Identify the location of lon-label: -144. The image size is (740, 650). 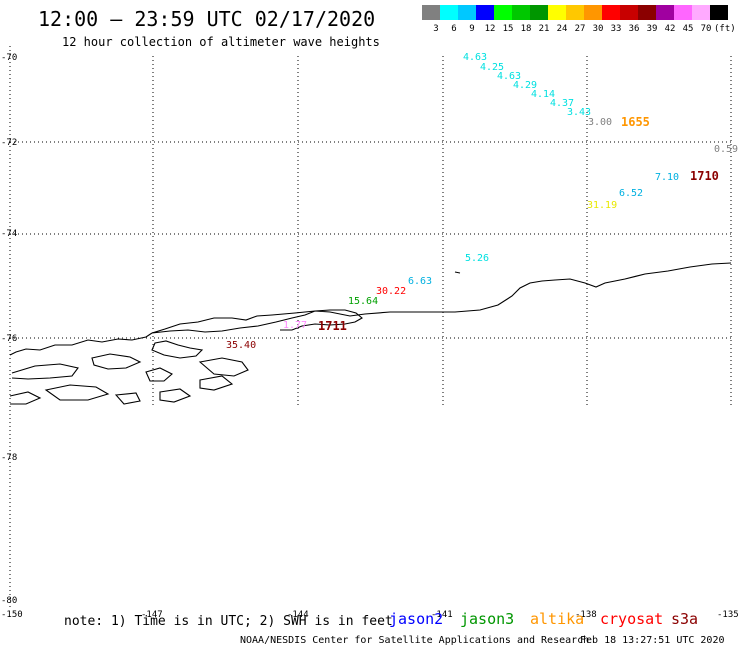
(298, 615).